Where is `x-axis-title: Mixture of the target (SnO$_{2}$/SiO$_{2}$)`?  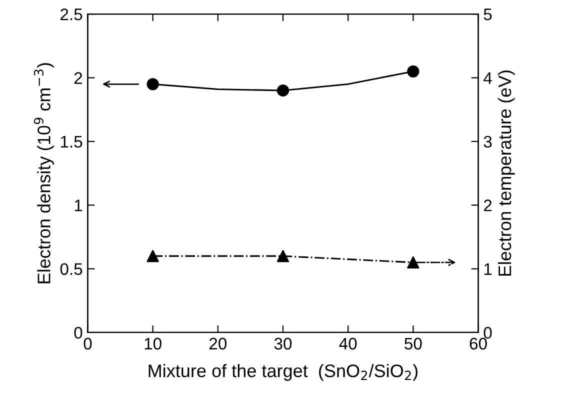 x-axis-title: Mixture of the target (SnO$_{2}$/SiO$_{2}$) is located at coordinates (283, 372).